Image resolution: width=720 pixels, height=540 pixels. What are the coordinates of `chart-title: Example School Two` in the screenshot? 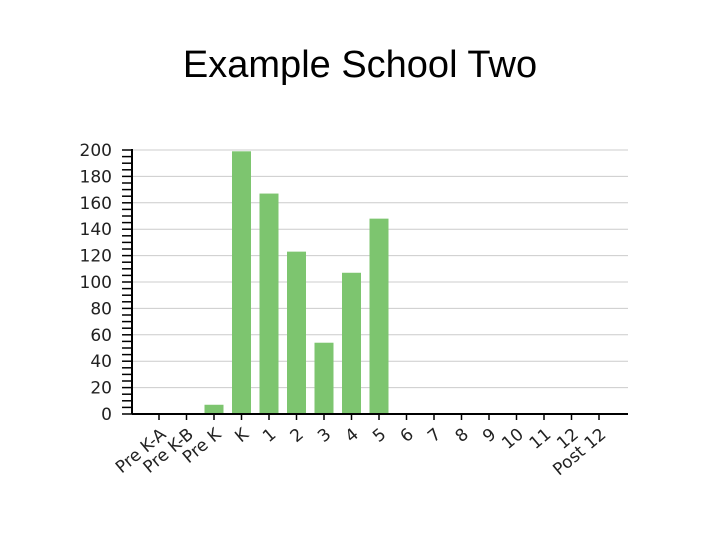 It's located at (360, 65).